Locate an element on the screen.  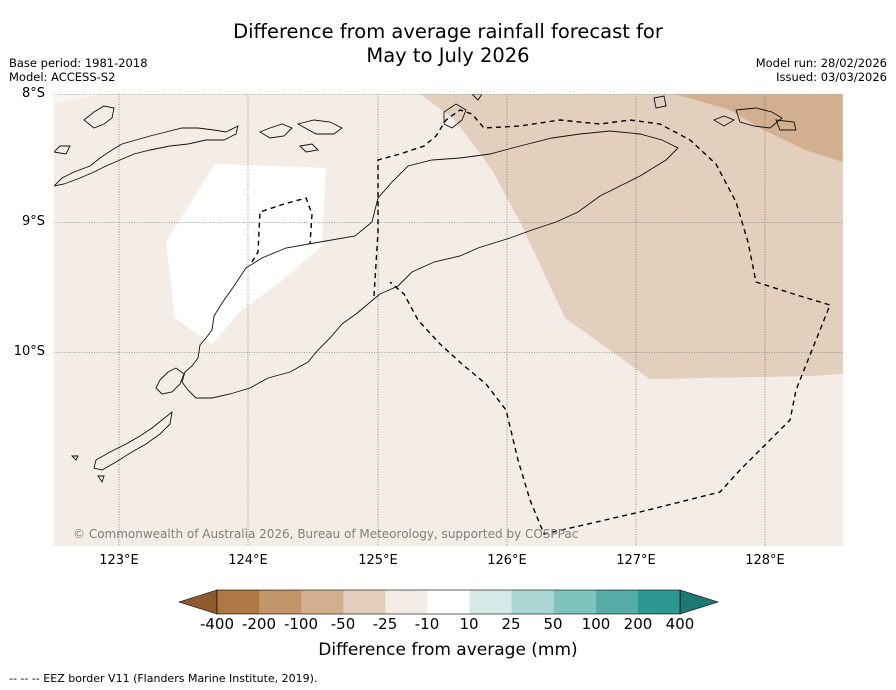
cbar-label: -200 is located at coordinates (259, 624).